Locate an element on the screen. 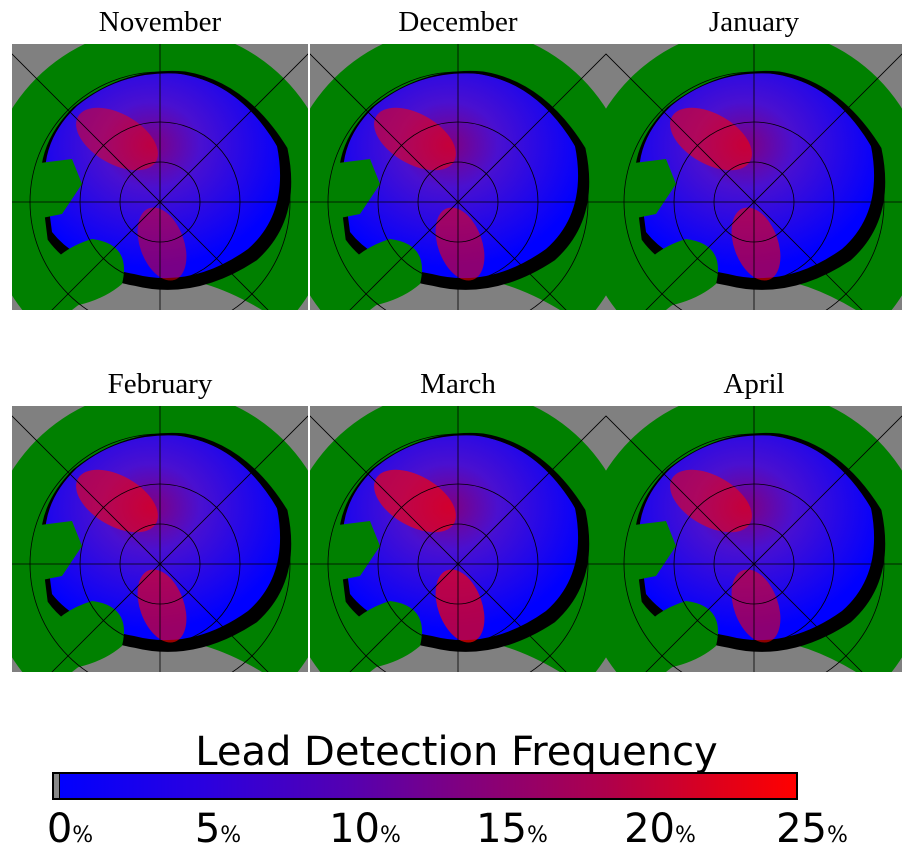  panel-january: January is located at coordinates (754, 155).